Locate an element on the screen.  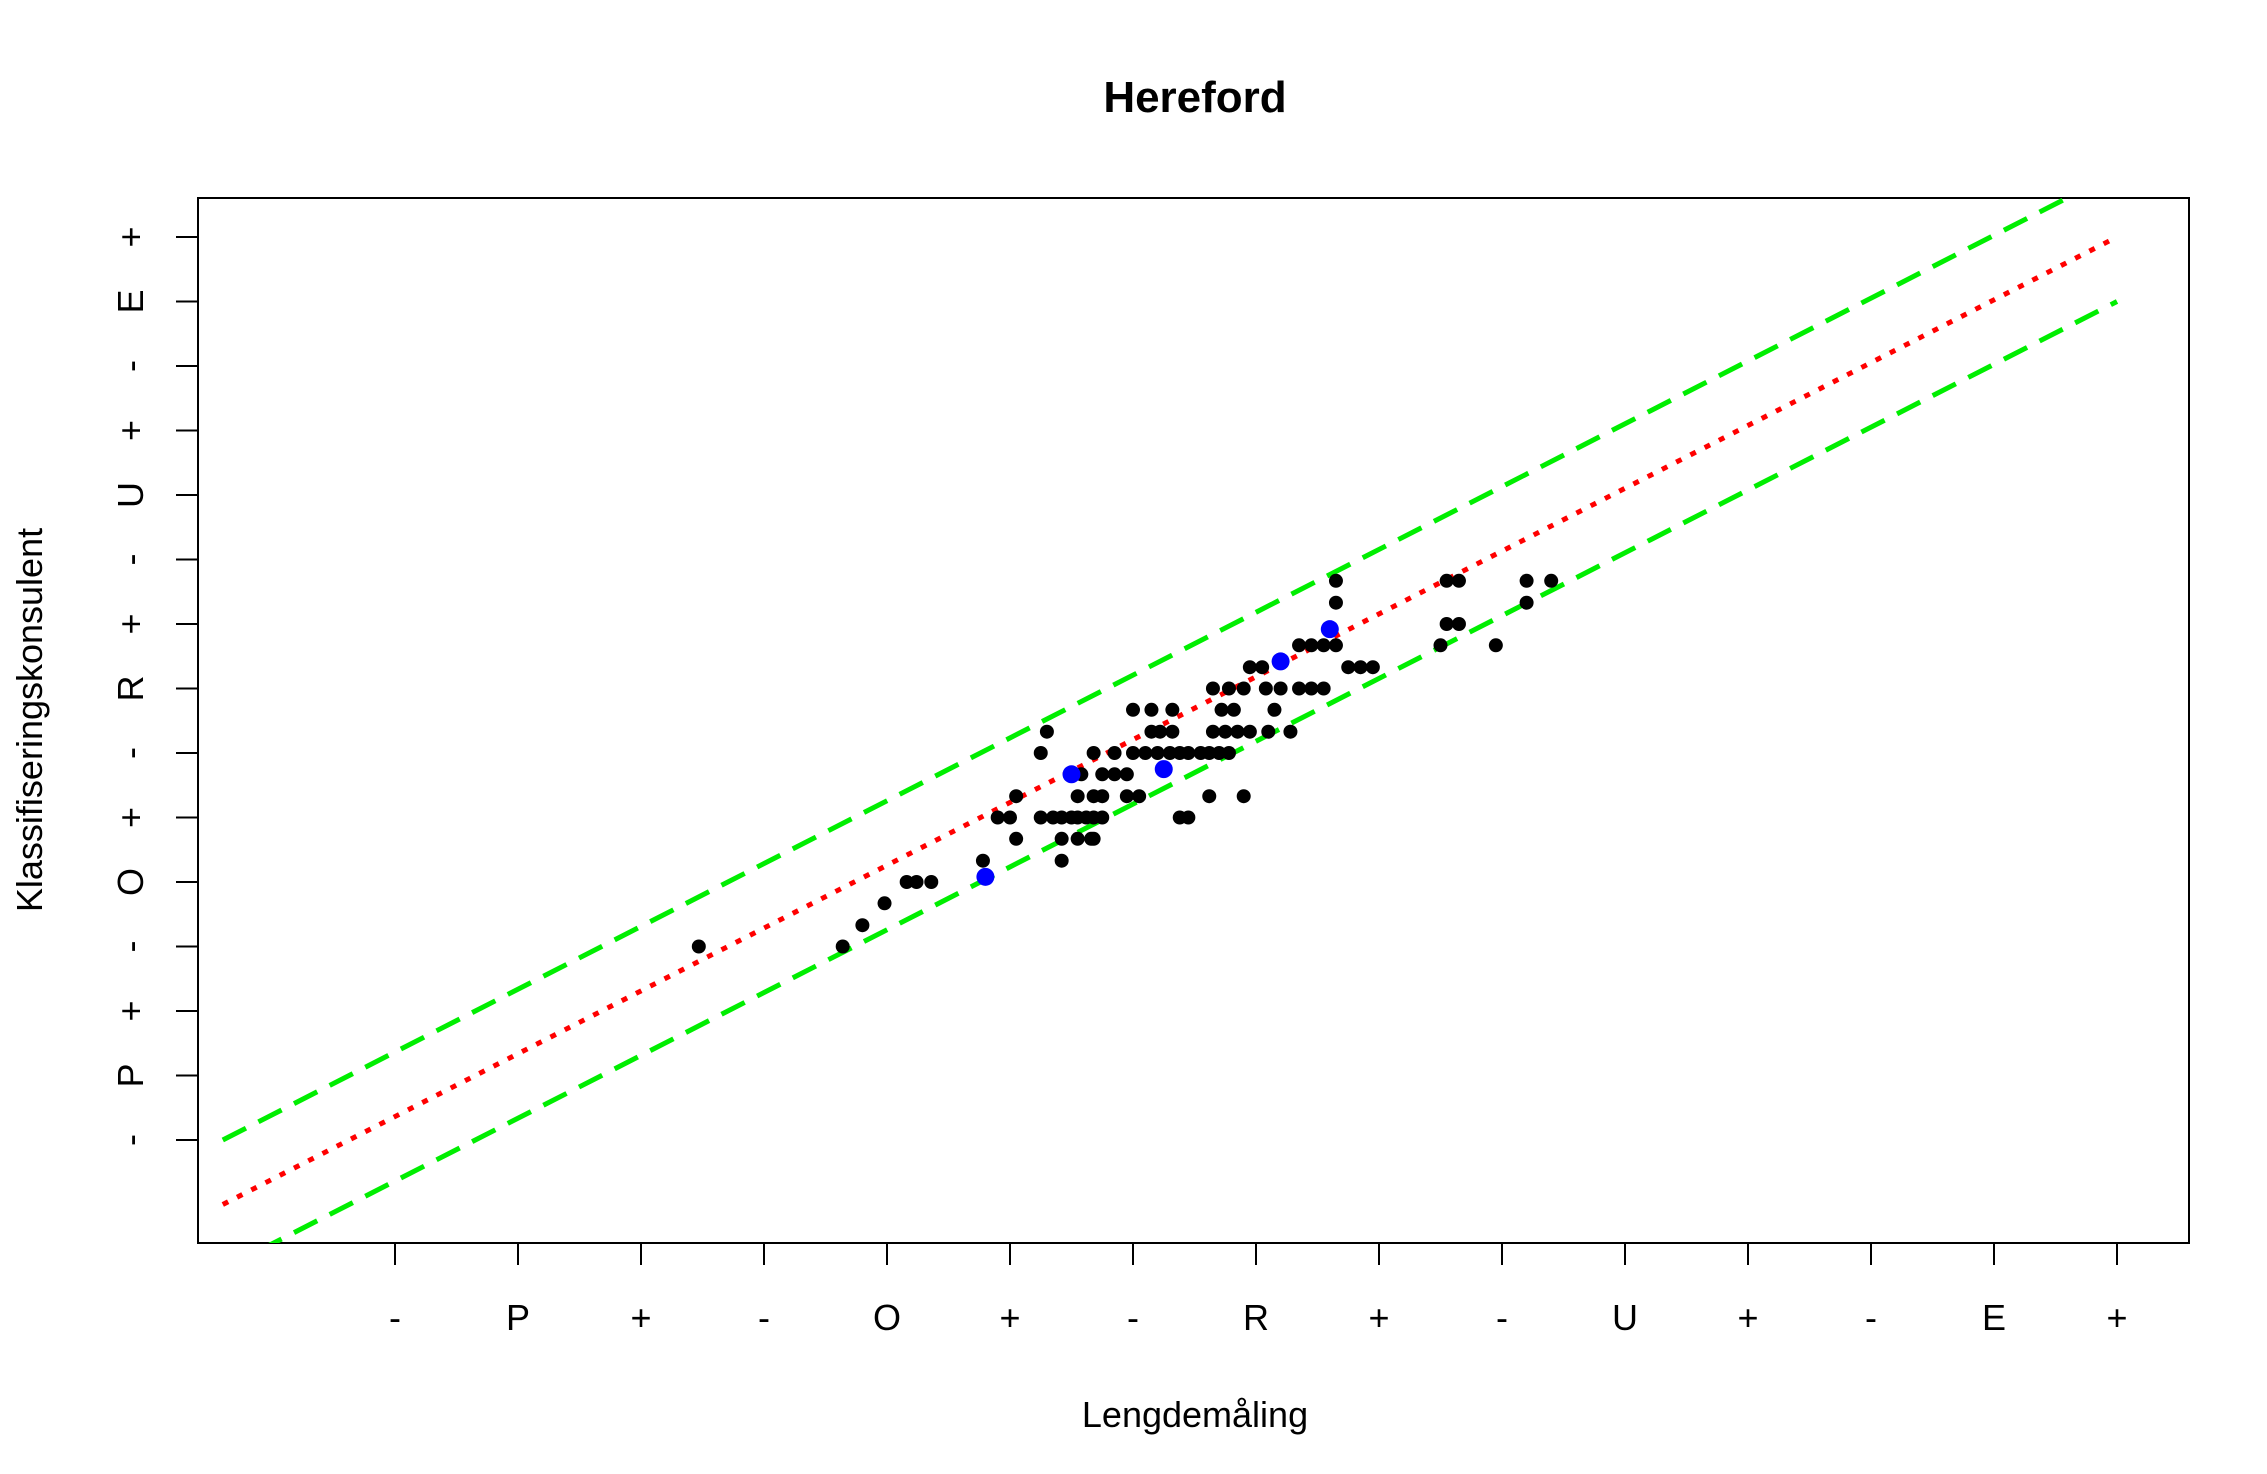
y-axis: - P + - O + - R + - U + - E + is located at coordinates (154, 686).